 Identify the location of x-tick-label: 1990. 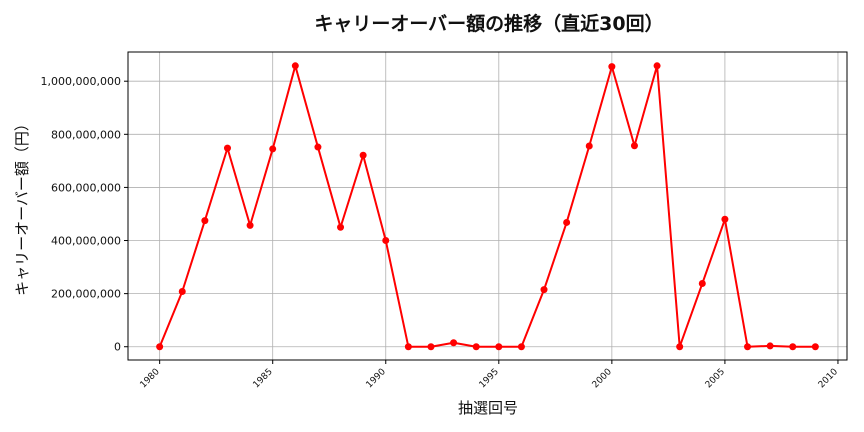
(376, 378).